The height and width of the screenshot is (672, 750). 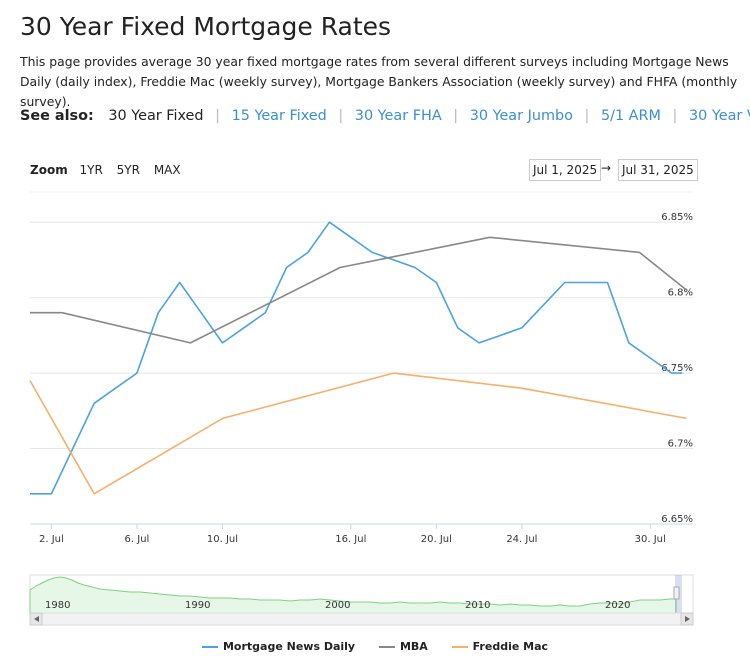 What do you see at coordinates (128, 170) in the screenshot?
I see `zoom-5yr-button: 5YR` at bounding box center [128, 170].